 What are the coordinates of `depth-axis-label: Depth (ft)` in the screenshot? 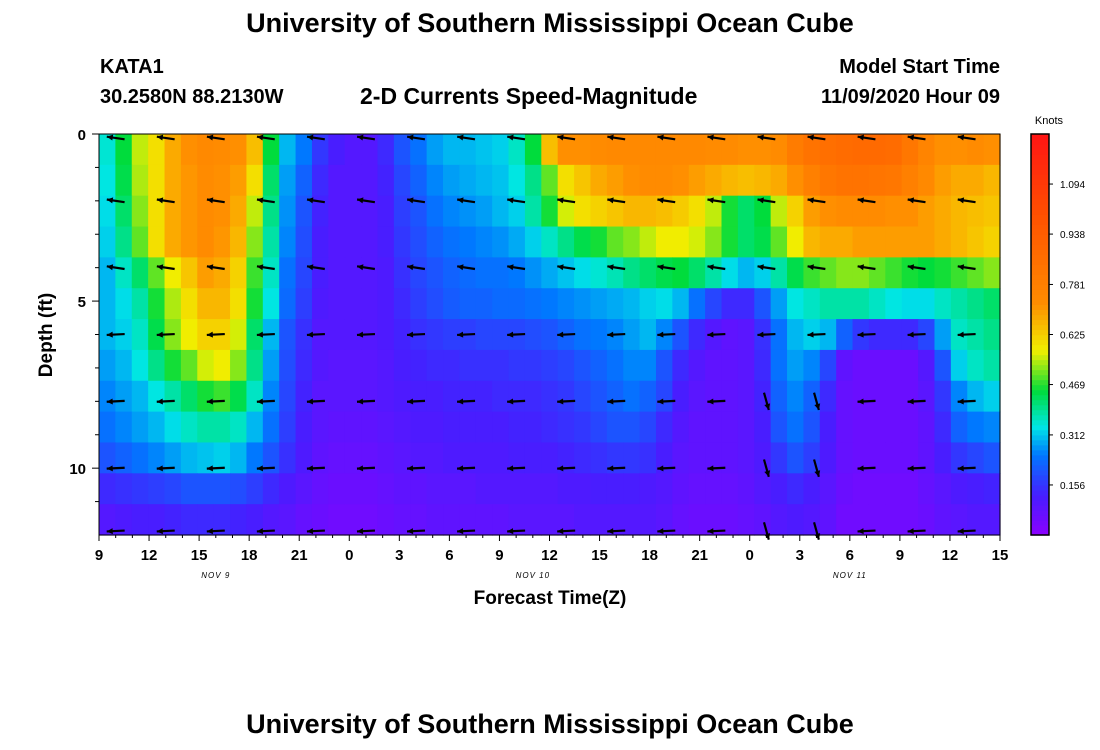 It's located at (46, 335).